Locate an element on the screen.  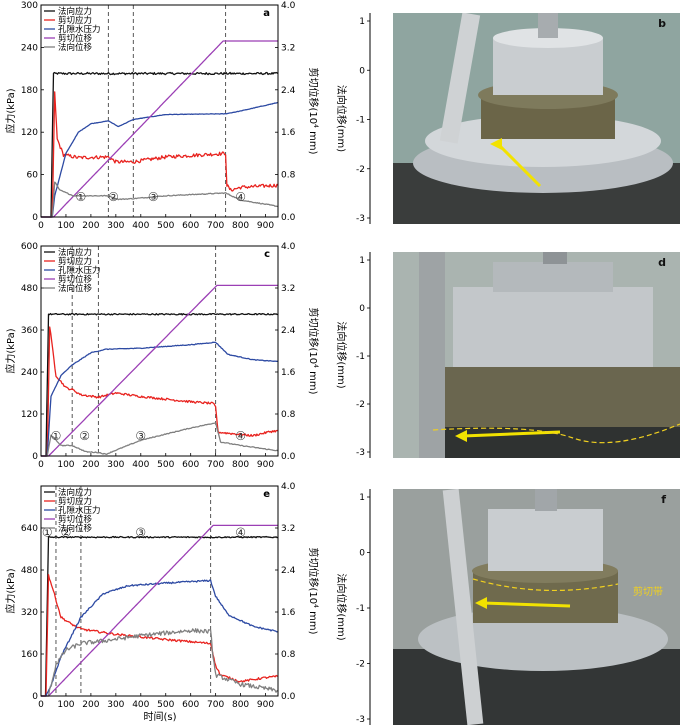
y-tick-label-left: 360 is located at coordinates (29, 331).